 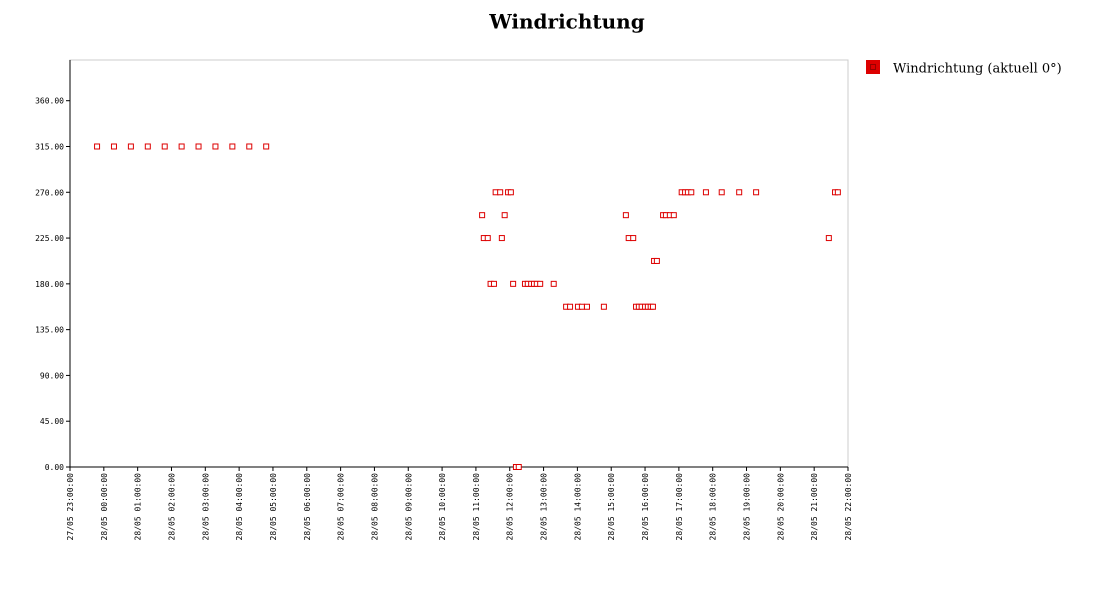 What do you see at coordinates (49, 101) in the screenshot?
I see `y-tick-label: 360.00` at bounding box center [49, 101].